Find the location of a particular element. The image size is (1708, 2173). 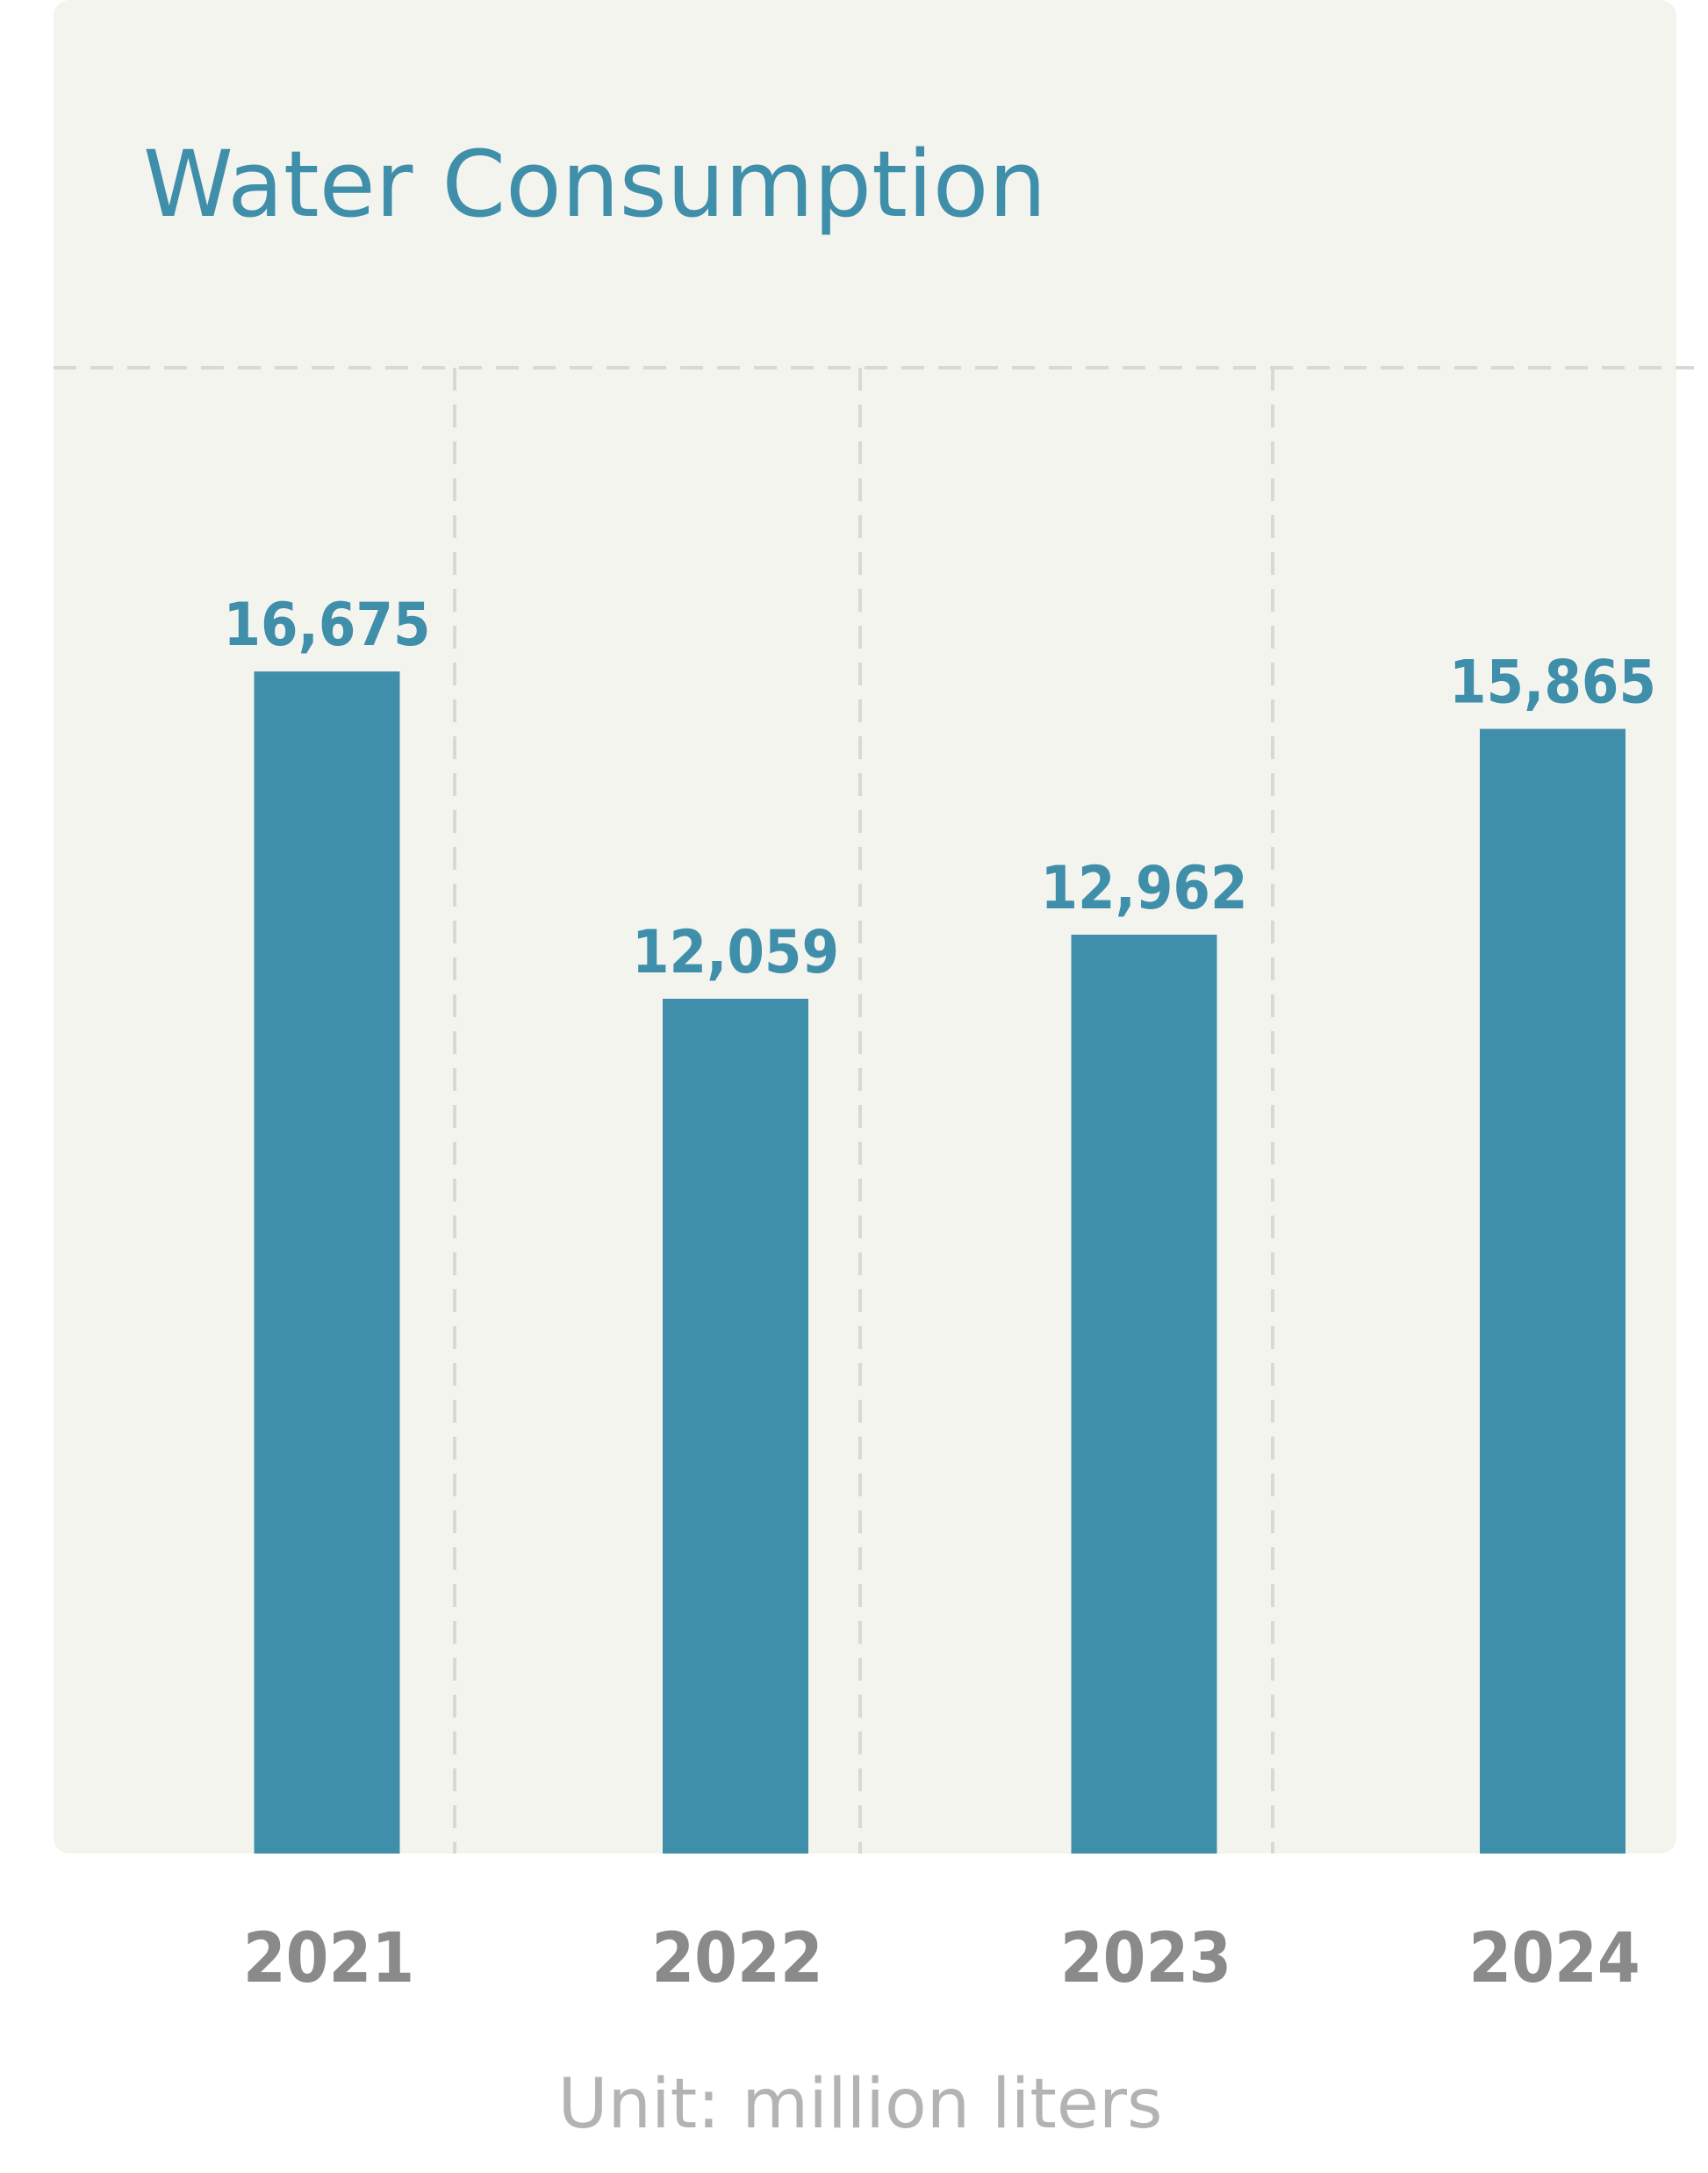

bar-2021 is located at coordinates (327, 1262).